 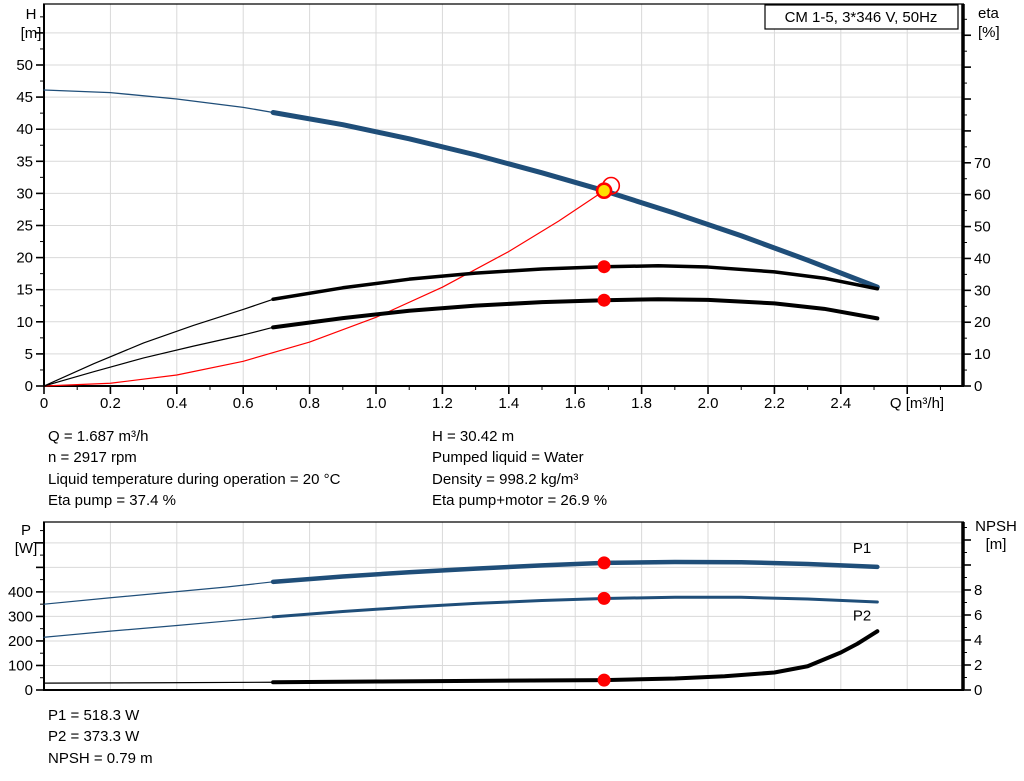 I want to click on tick-label-x: 2.2, so click(x=774, y=403).